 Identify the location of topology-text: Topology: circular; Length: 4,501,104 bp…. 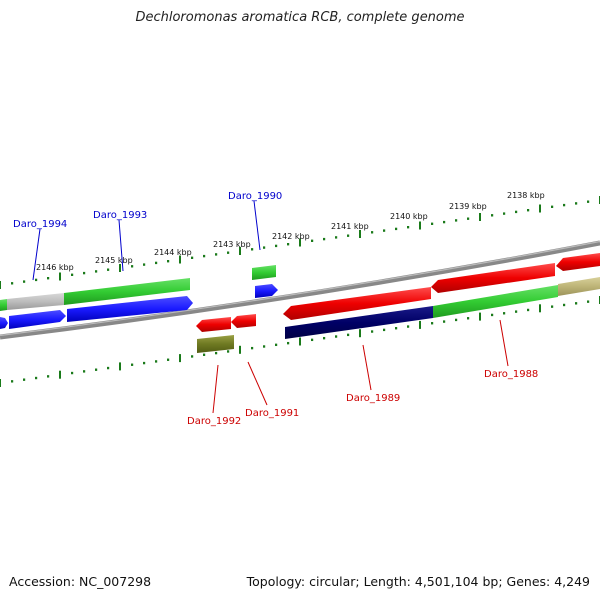
(418, 581).